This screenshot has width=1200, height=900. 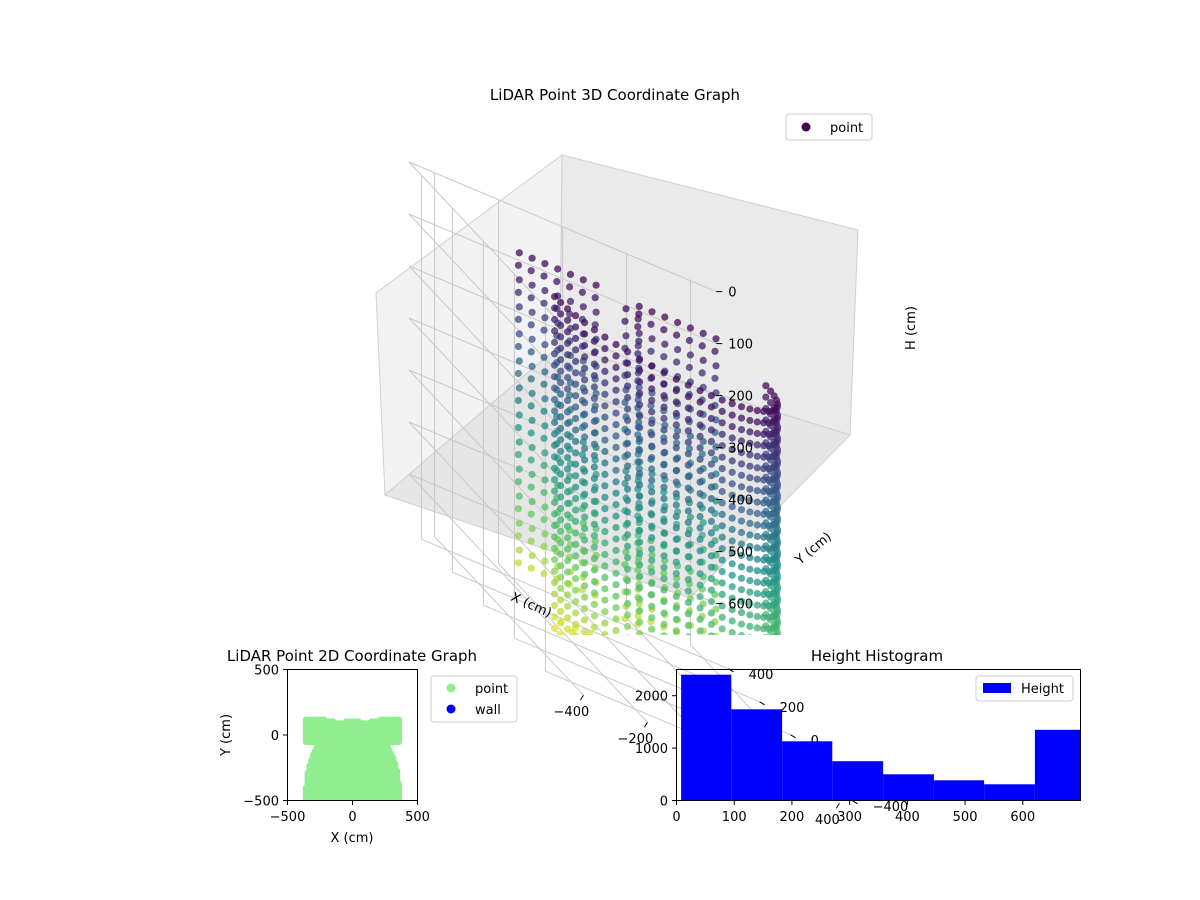 What do you see at coordinates (806, 127) in the screenshot?
I see `legend-3d-marker` at bounding box center [806, 127].